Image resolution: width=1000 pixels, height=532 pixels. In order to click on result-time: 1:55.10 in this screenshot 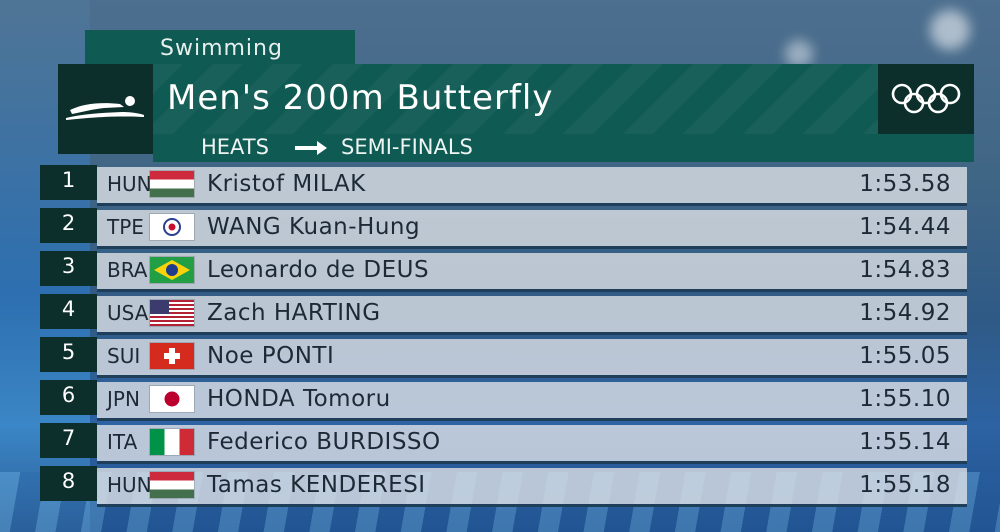, I will do `click(905, 399)`.